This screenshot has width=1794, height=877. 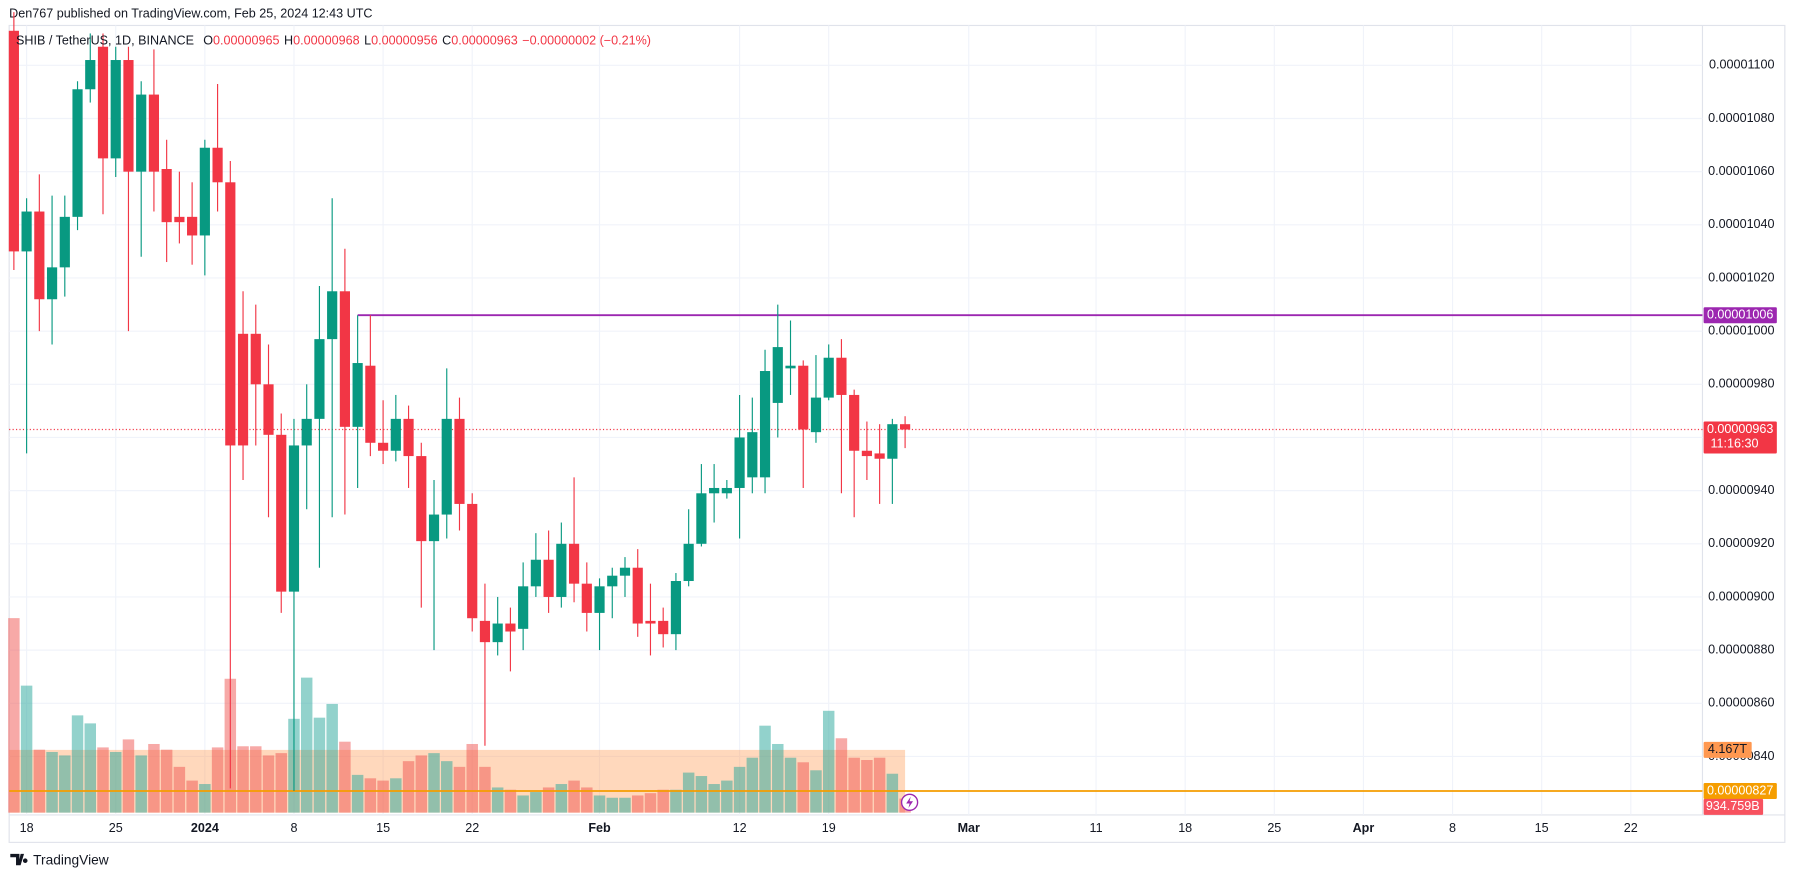 I want to click on y-tick-label: 0.00000980, so click(x=1741, y=384).